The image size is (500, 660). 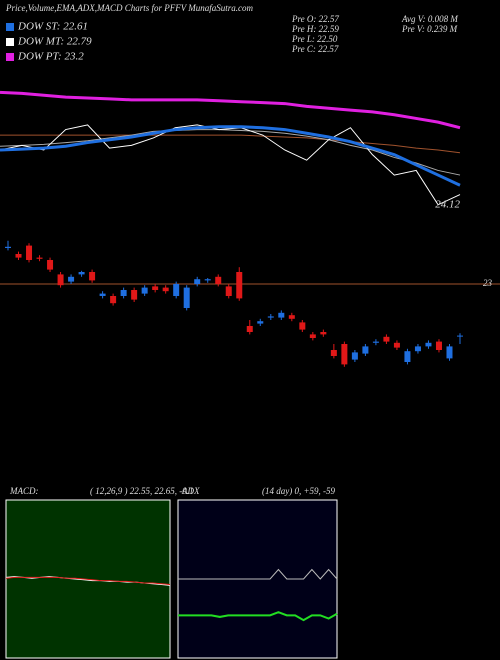 I want to click on panel-label: ADX, so click(x=190, y=491).